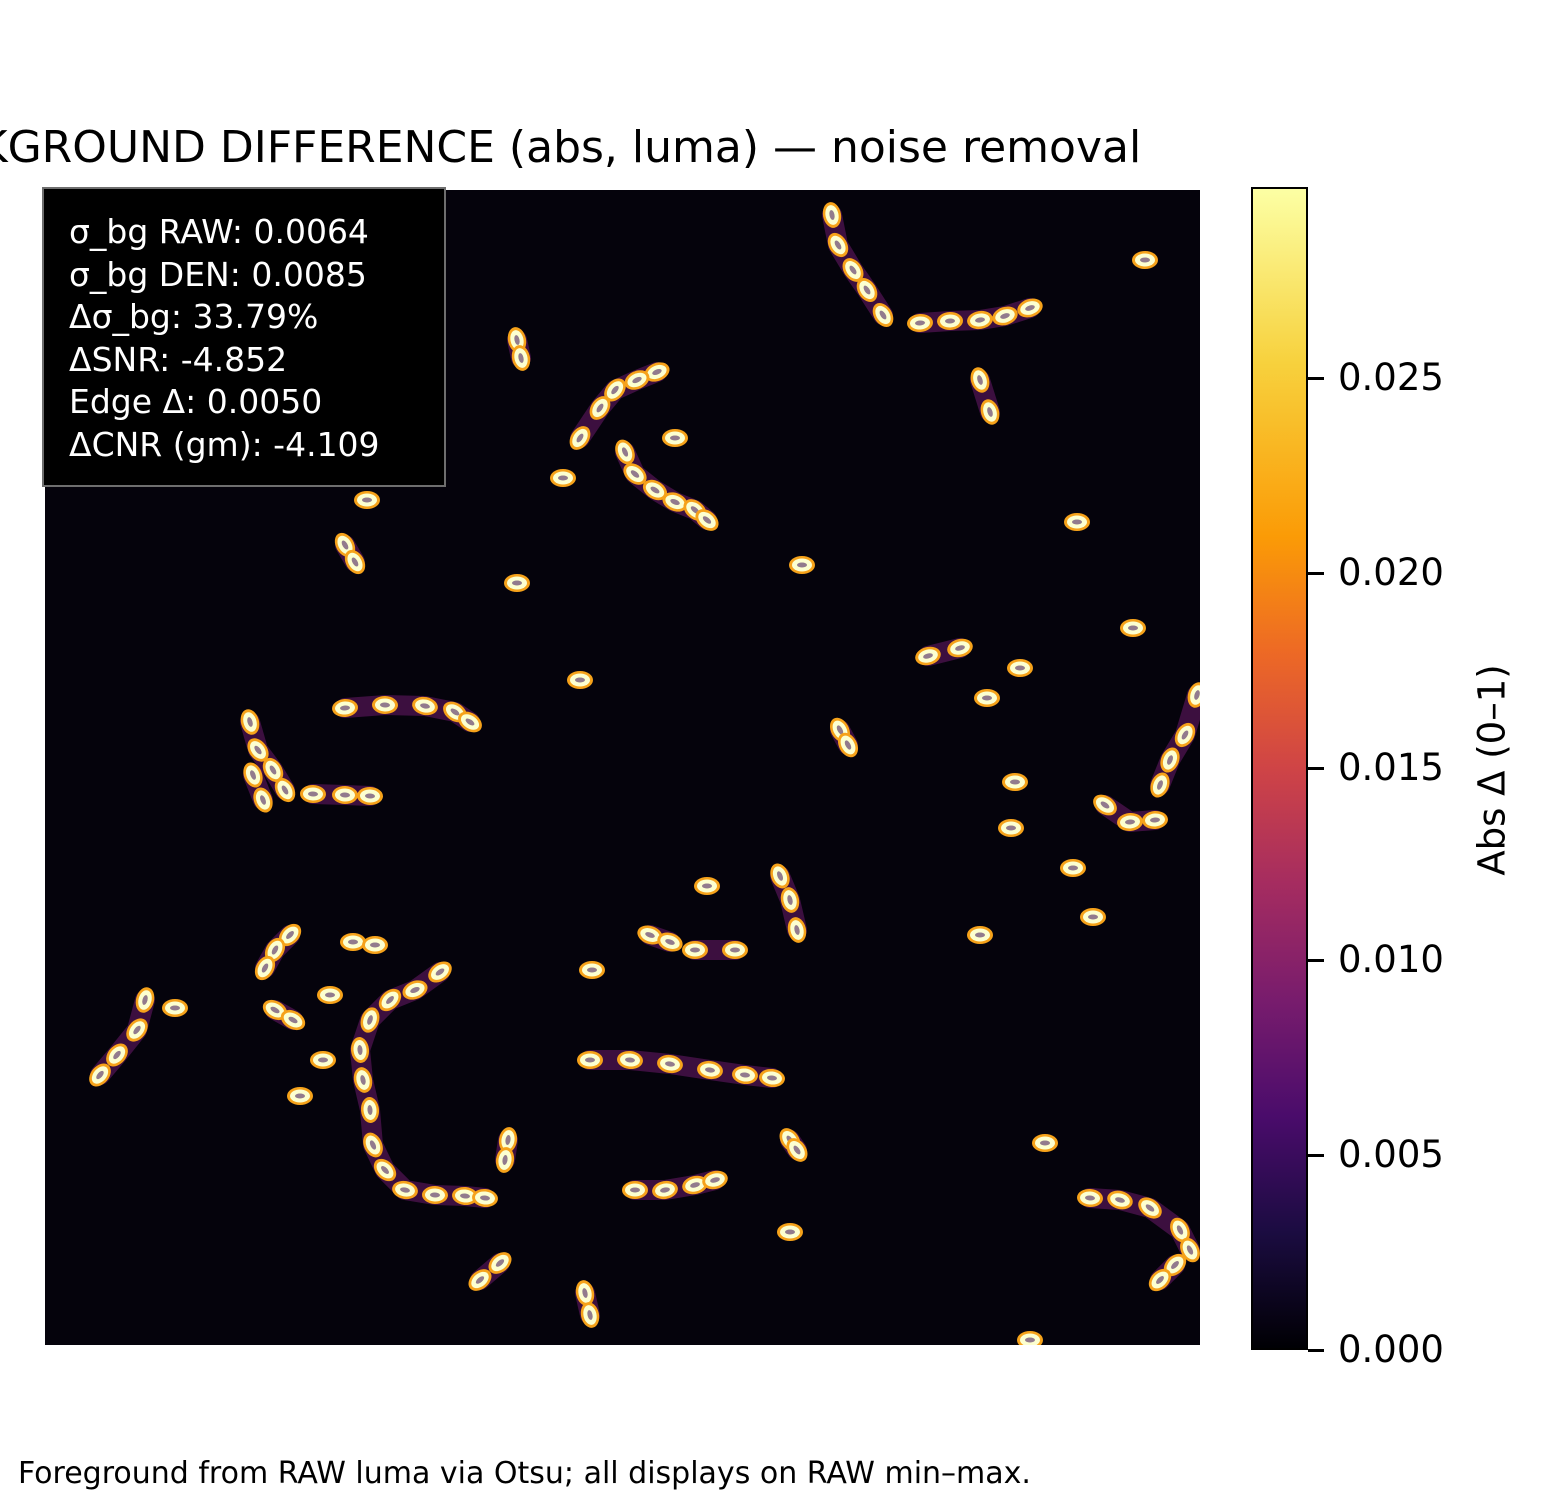  What do you see at coordinates (1391, 767) in the screenshot?
I see `colorbar-tick-label: 0.015` at bounding box center [1391, 767].